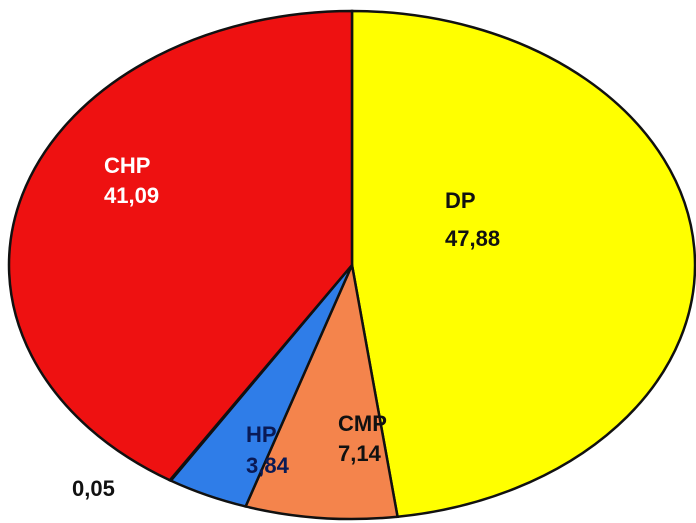  What do you see at coordinates (93, 488) in the screenshot?
I see `value-label: 0,05` at bounding box center [93, 488].